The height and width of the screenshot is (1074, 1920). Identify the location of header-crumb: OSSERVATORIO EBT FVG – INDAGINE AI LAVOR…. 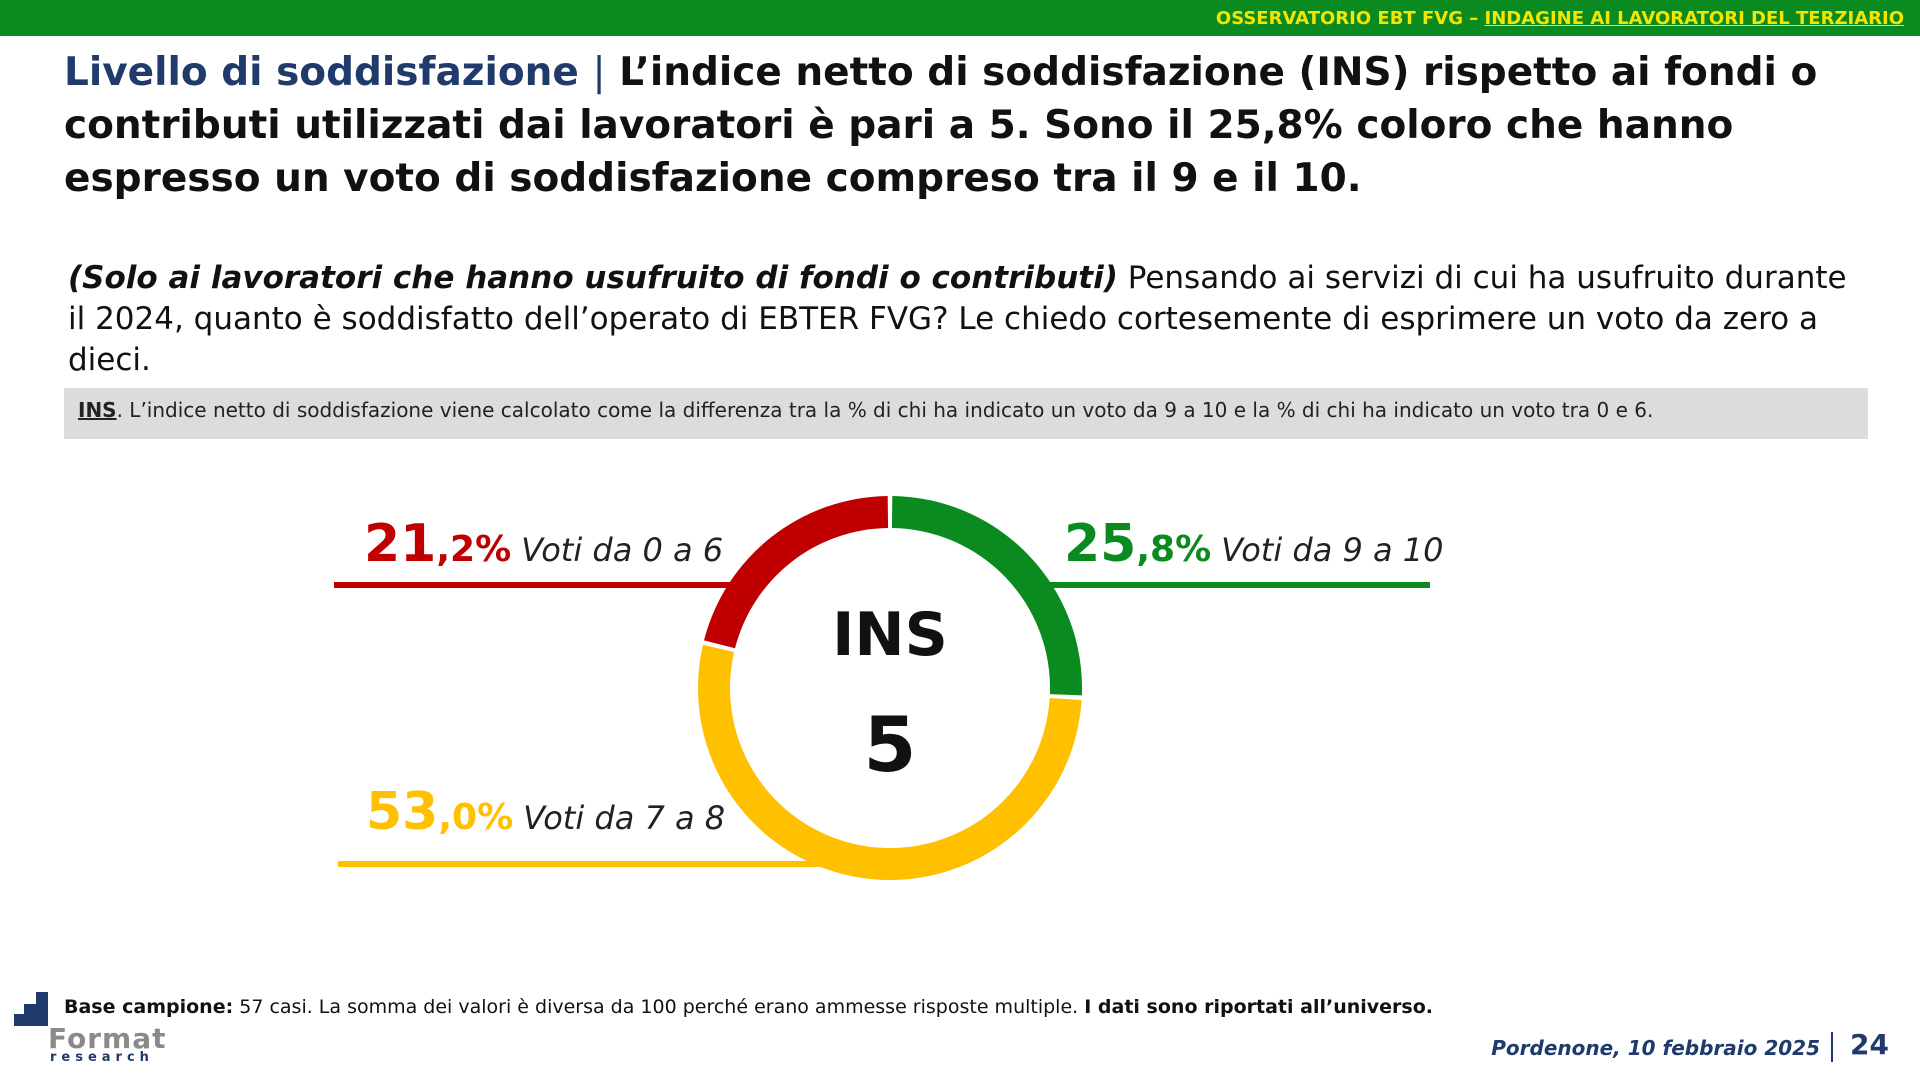
(1560, 18).